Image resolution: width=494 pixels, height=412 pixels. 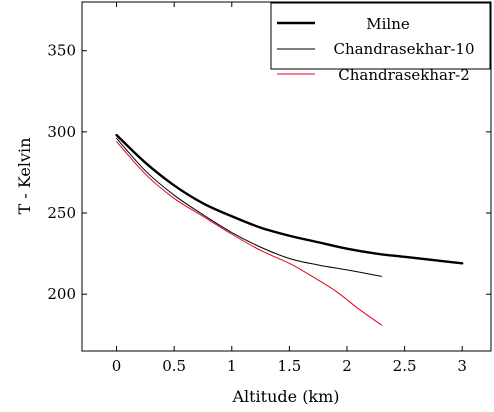 What do you see at coordinates (388, 24) in the screenshot?
I see `legend-entry-milne: Milne` at bounding box center [388, 24].